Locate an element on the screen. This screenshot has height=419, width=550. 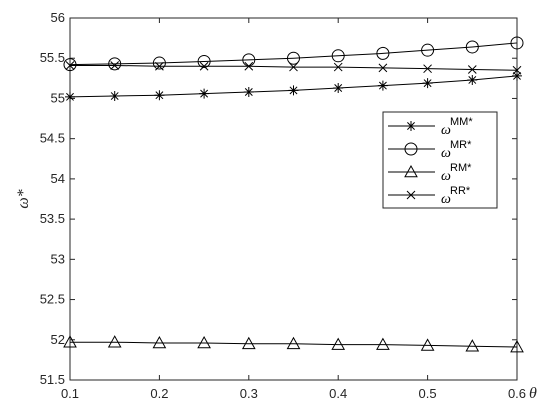
x-tick-label: 0.1 is located at coordinates (70, 393).